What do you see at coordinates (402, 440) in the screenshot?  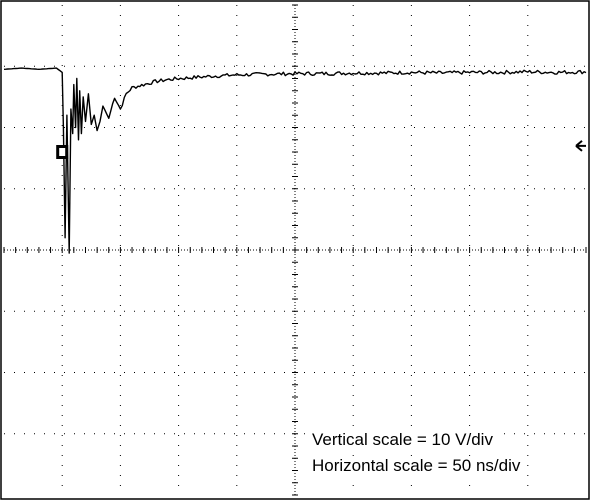 I see `vertical-scale-annotation: Vertical scale = 10 V/div` at bounding box center [402, 440].